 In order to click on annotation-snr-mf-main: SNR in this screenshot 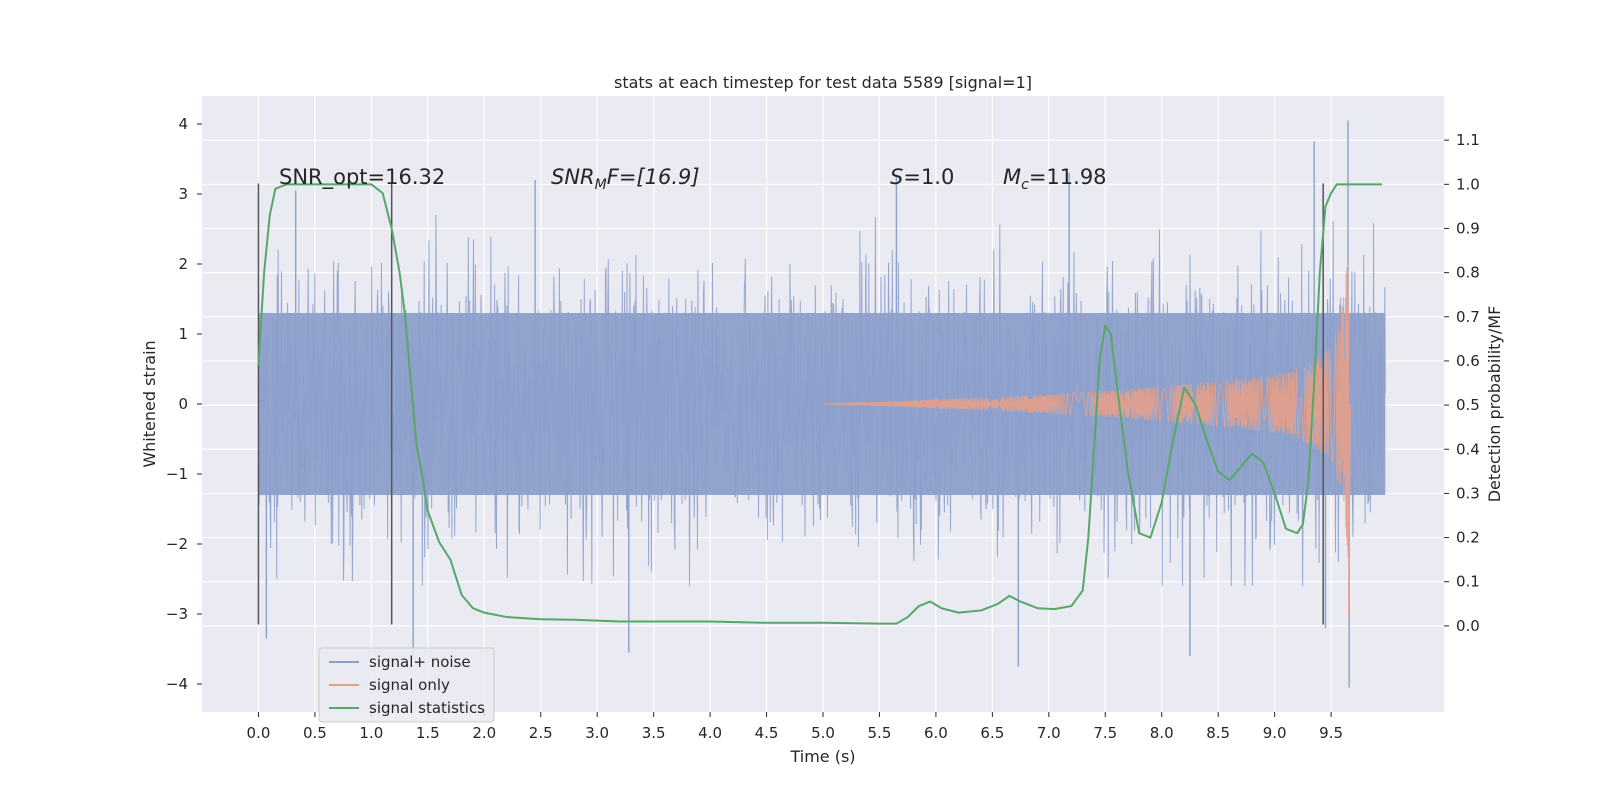, I will do `click(573, 177)`.